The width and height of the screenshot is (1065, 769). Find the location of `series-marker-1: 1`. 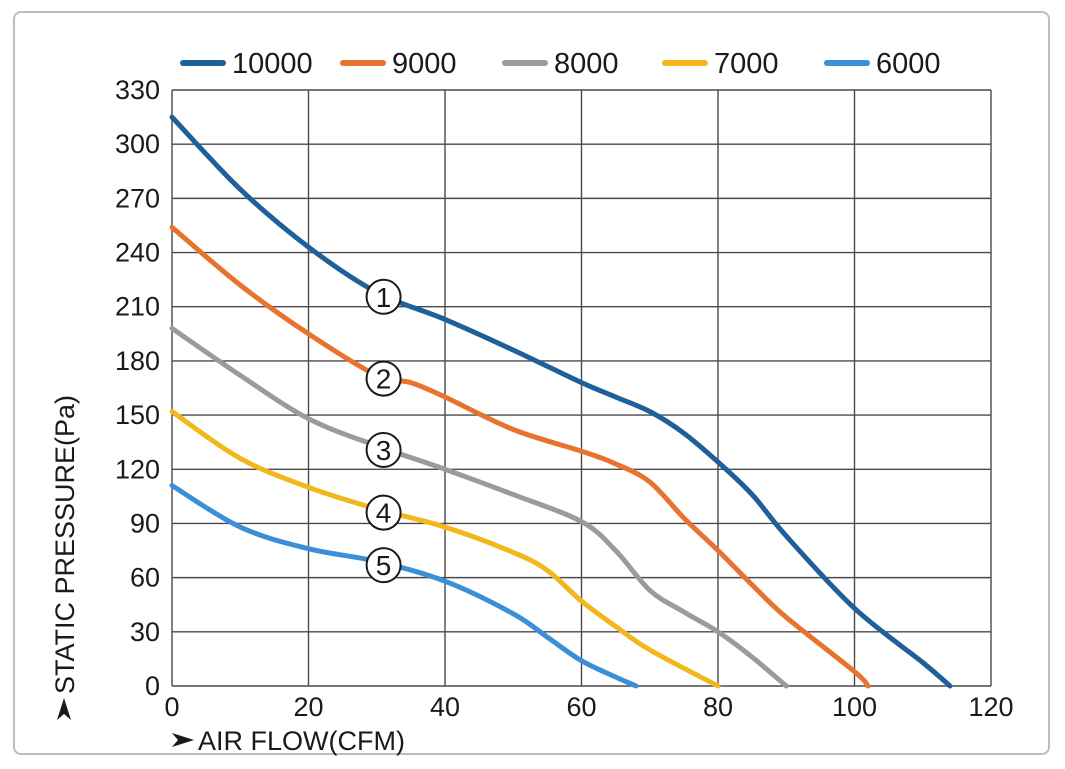

series-marker-1: 1 is located at coordinates (383, 296).